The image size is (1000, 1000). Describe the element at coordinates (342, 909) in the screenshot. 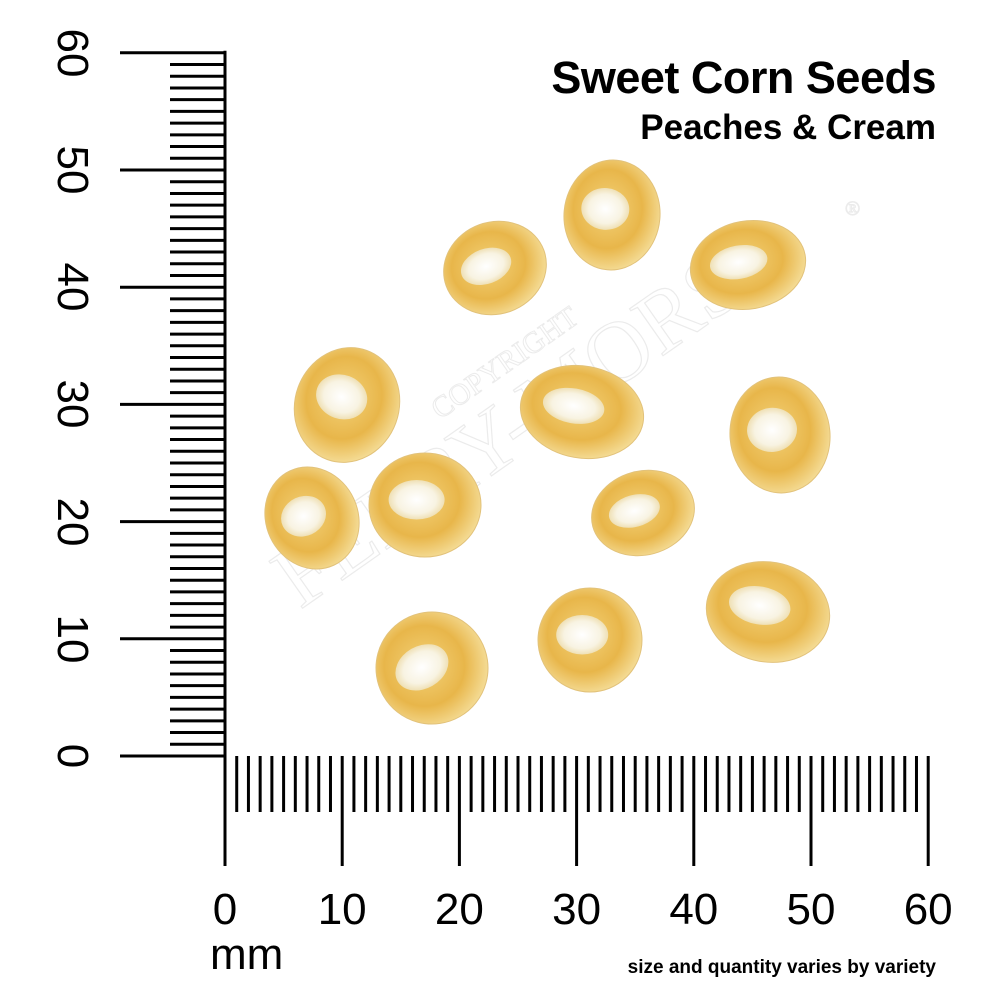

I see `x-tick-label: 10` at that location.